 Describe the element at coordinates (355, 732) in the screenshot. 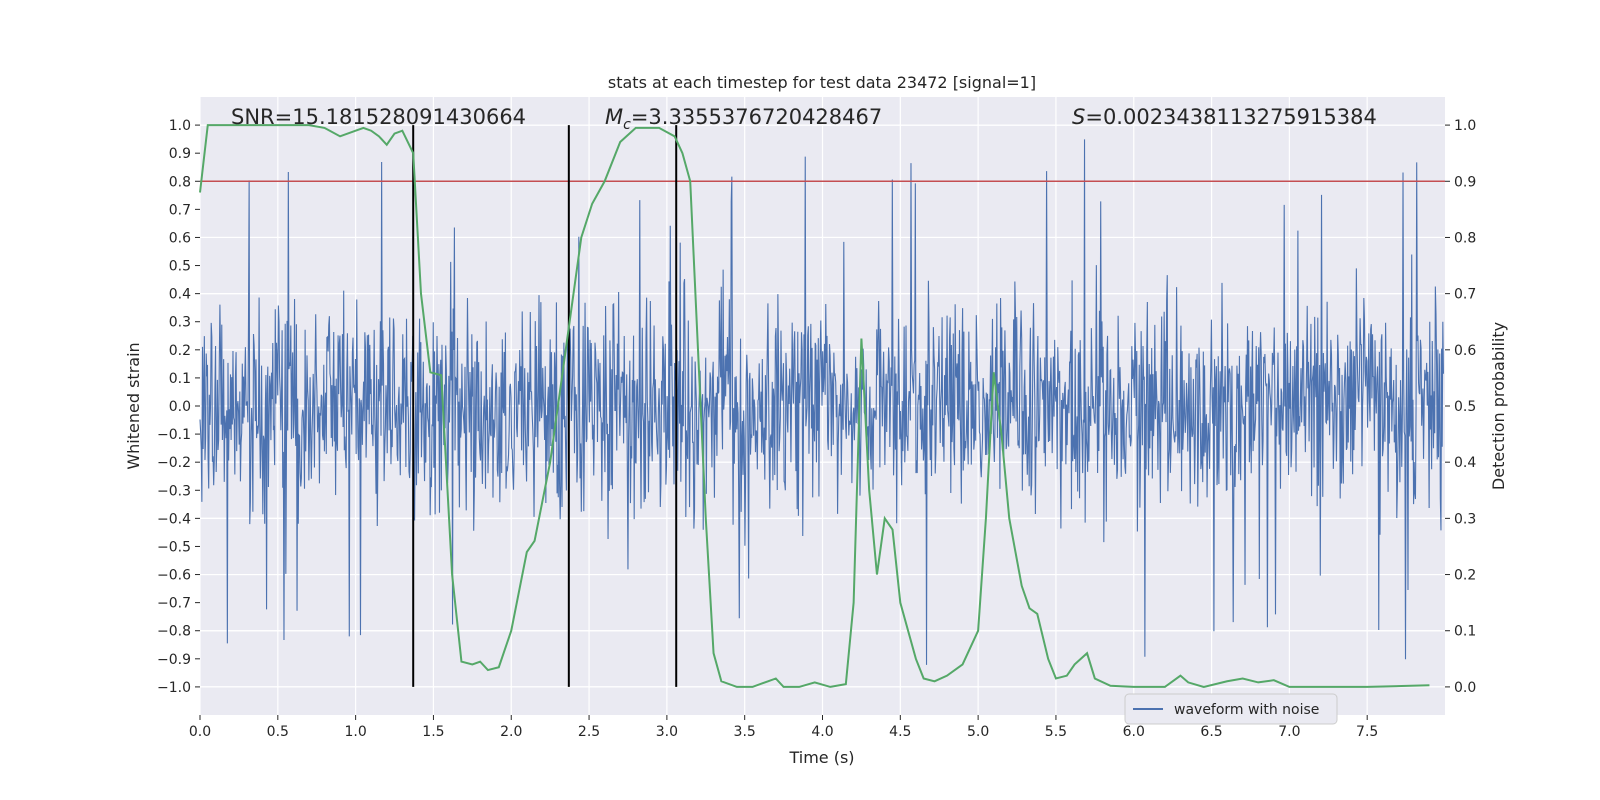

I see `x-tick-label: 1.0` at that location.